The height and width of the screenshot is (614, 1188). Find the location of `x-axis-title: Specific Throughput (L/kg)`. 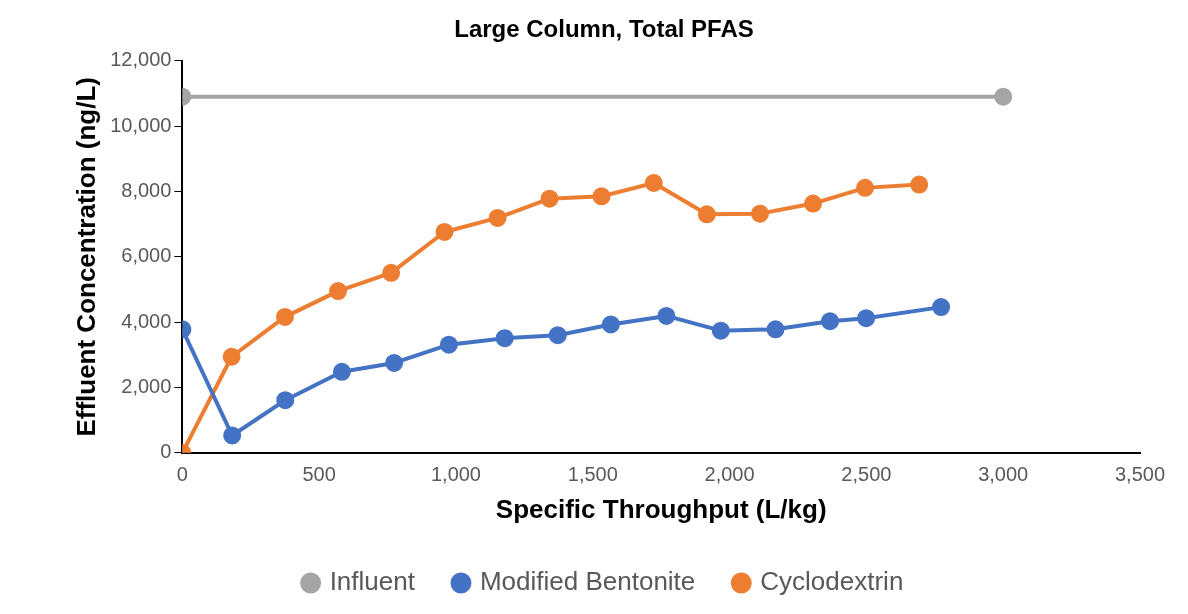

x-axis-title: Specific Throughput (L/kg) is located at coordinates (661, 508).